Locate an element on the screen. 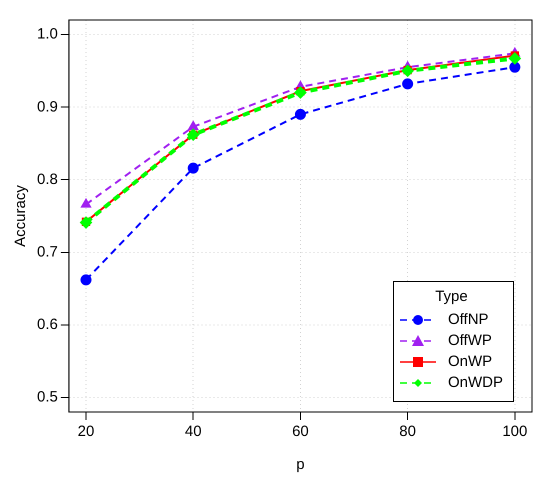  x-tick-label: 40 is located at coordinates (193, 431).